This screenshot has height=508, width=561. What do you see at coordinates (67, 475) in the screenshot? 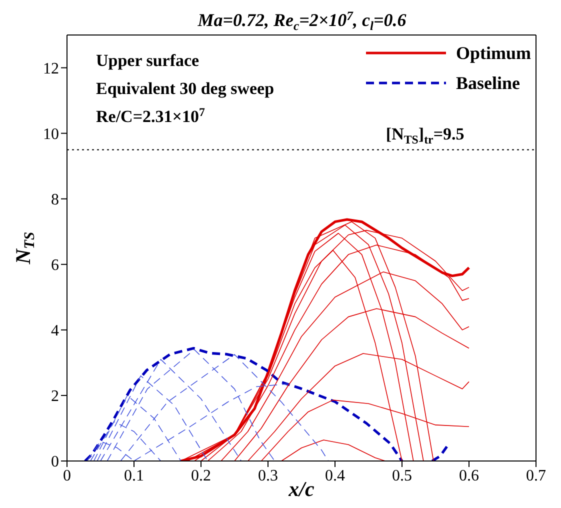
I see `x-tick-label: 0` at bounding box center [67, 475].